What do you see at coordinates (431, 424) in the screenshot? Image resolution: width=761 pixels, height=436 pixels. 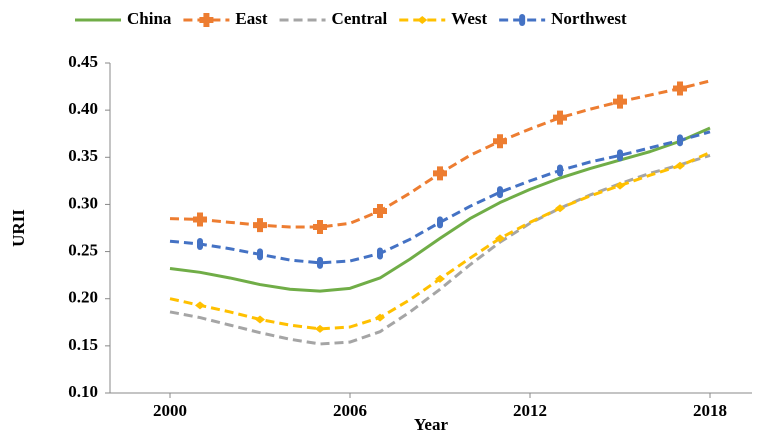 I see `x-axis-label: Year` at bounding box center [431, 424].